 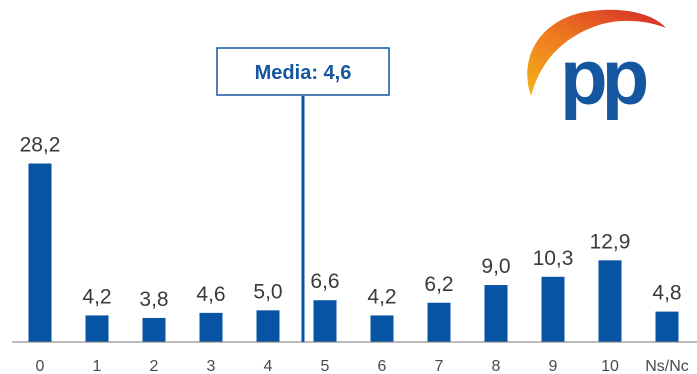 I want to click on value-label: 9,0, so click(x=495, y=266).